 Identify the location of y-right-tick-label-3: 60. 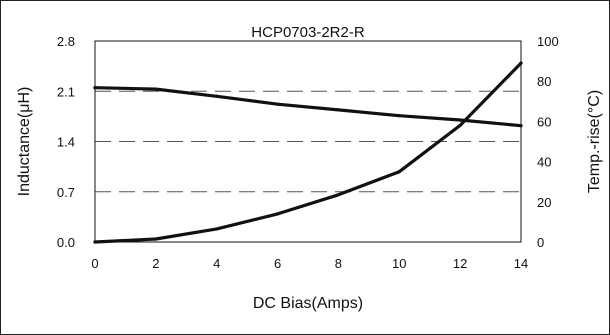
(544, 121).